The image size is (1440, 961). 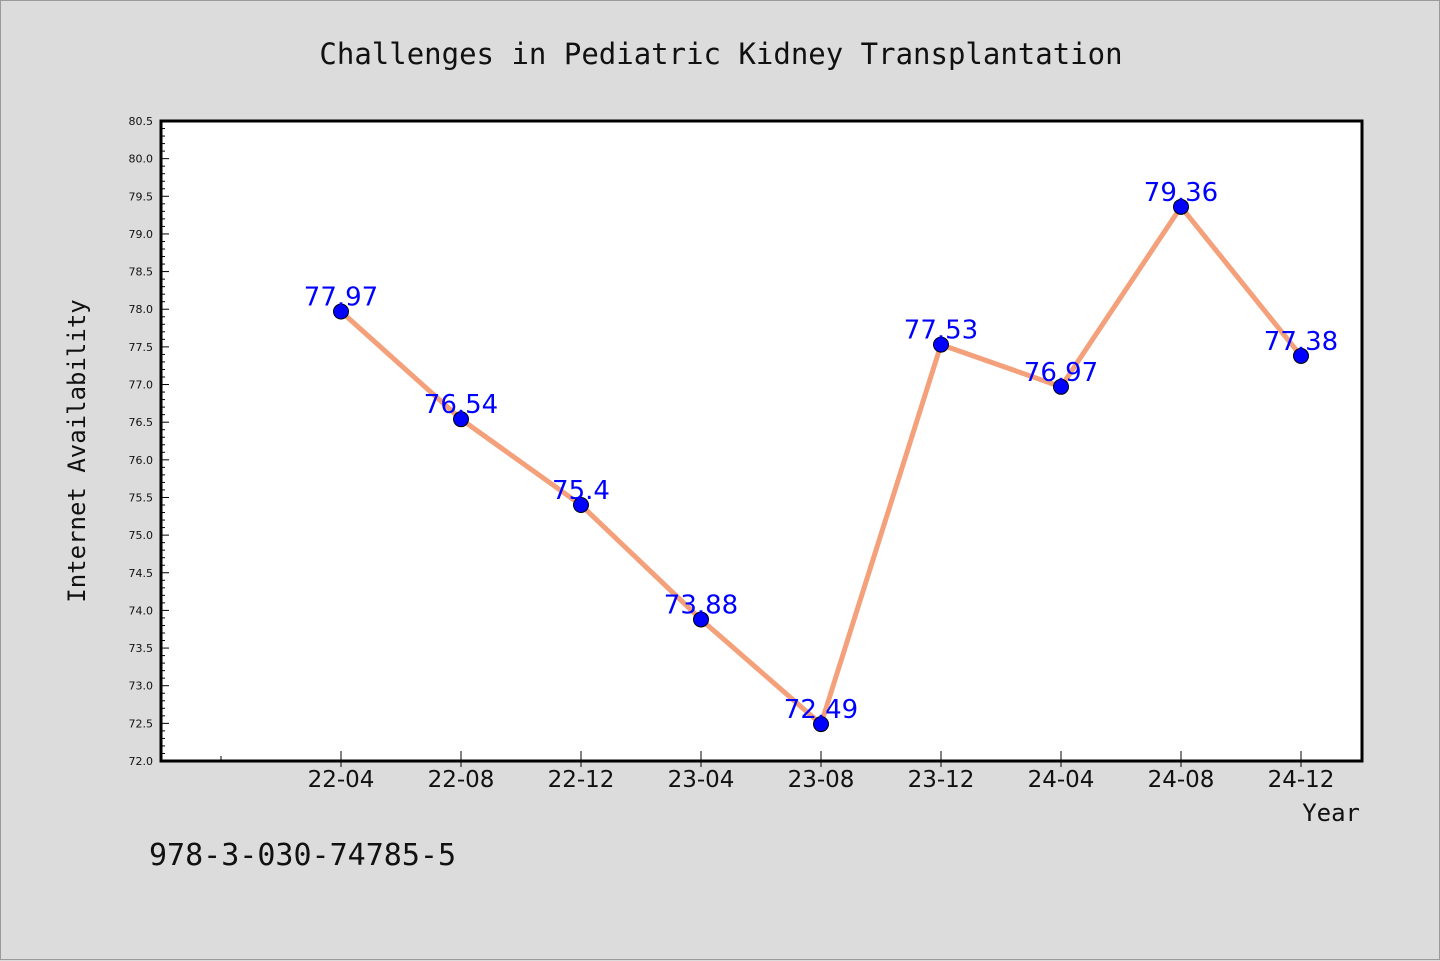 What do you see at coordinates (141, 347) in the screenshot?
I see `y-tick-label: 77.5` at bounding box center [141, 347].